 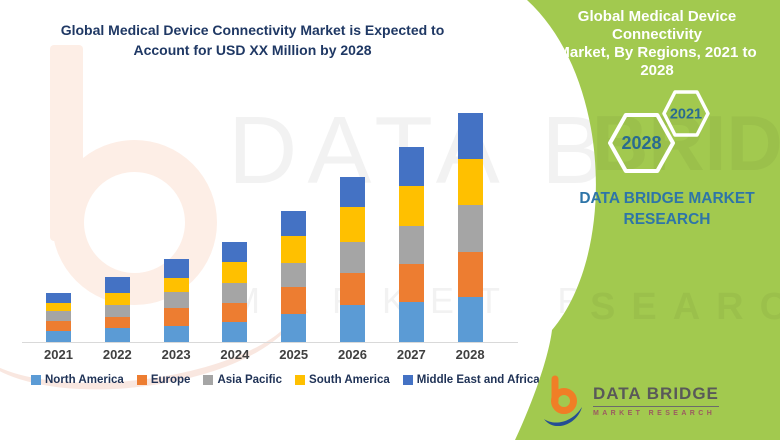 What do you see at coordinates (235, 272) in the screenshot?
I see `bar-2024-segment-south-america` at bounding box center [235, 272].